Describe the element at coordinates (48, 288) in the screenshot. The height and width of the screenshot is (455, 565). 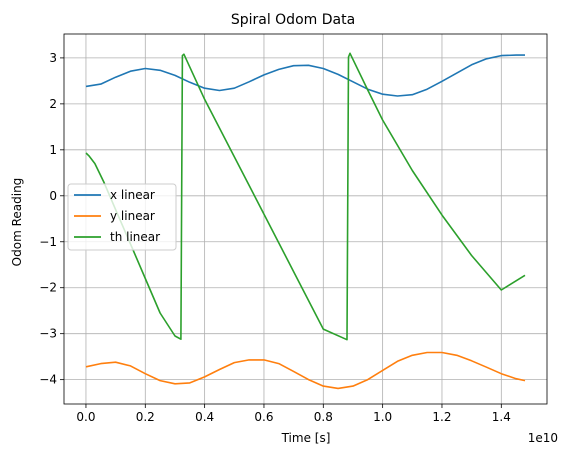
I see `y-tick-label: −2` at that location.